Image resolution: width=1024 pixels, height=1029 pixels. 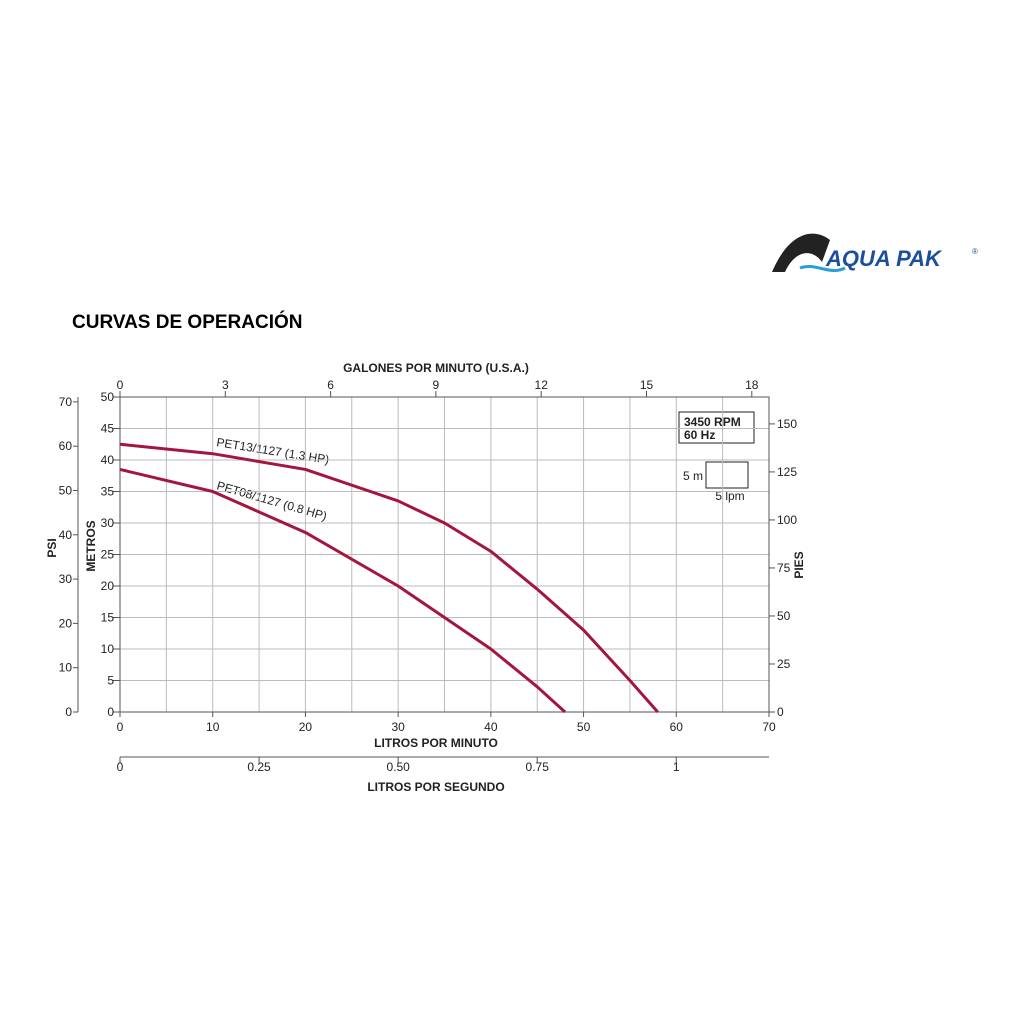 I want to click on x-tick-label: 50, so click(x=584, y=727).